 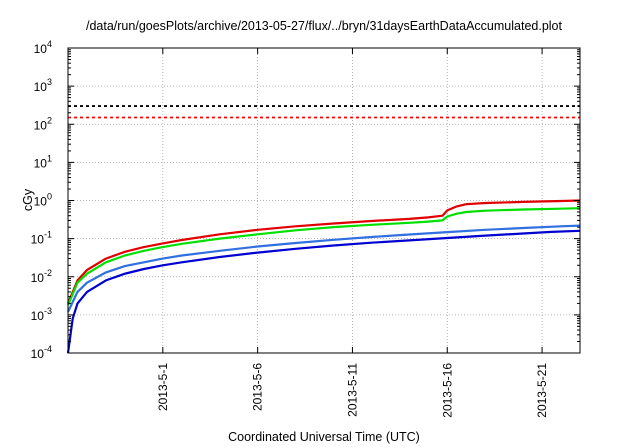 I want to click on x-tick-label: 2013-5-16, so click(x=447, y=390).